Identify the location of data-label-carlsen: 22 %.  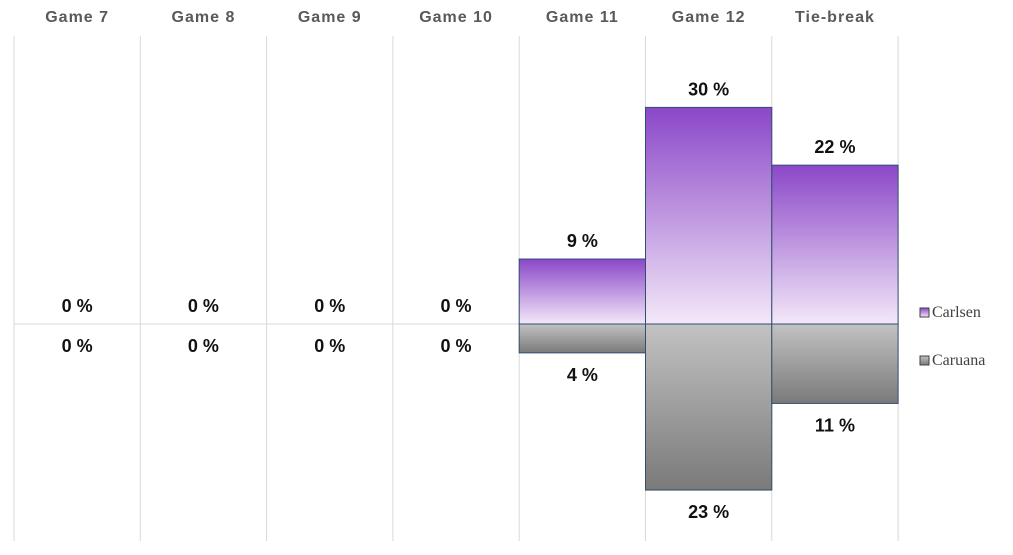
(834, 147).